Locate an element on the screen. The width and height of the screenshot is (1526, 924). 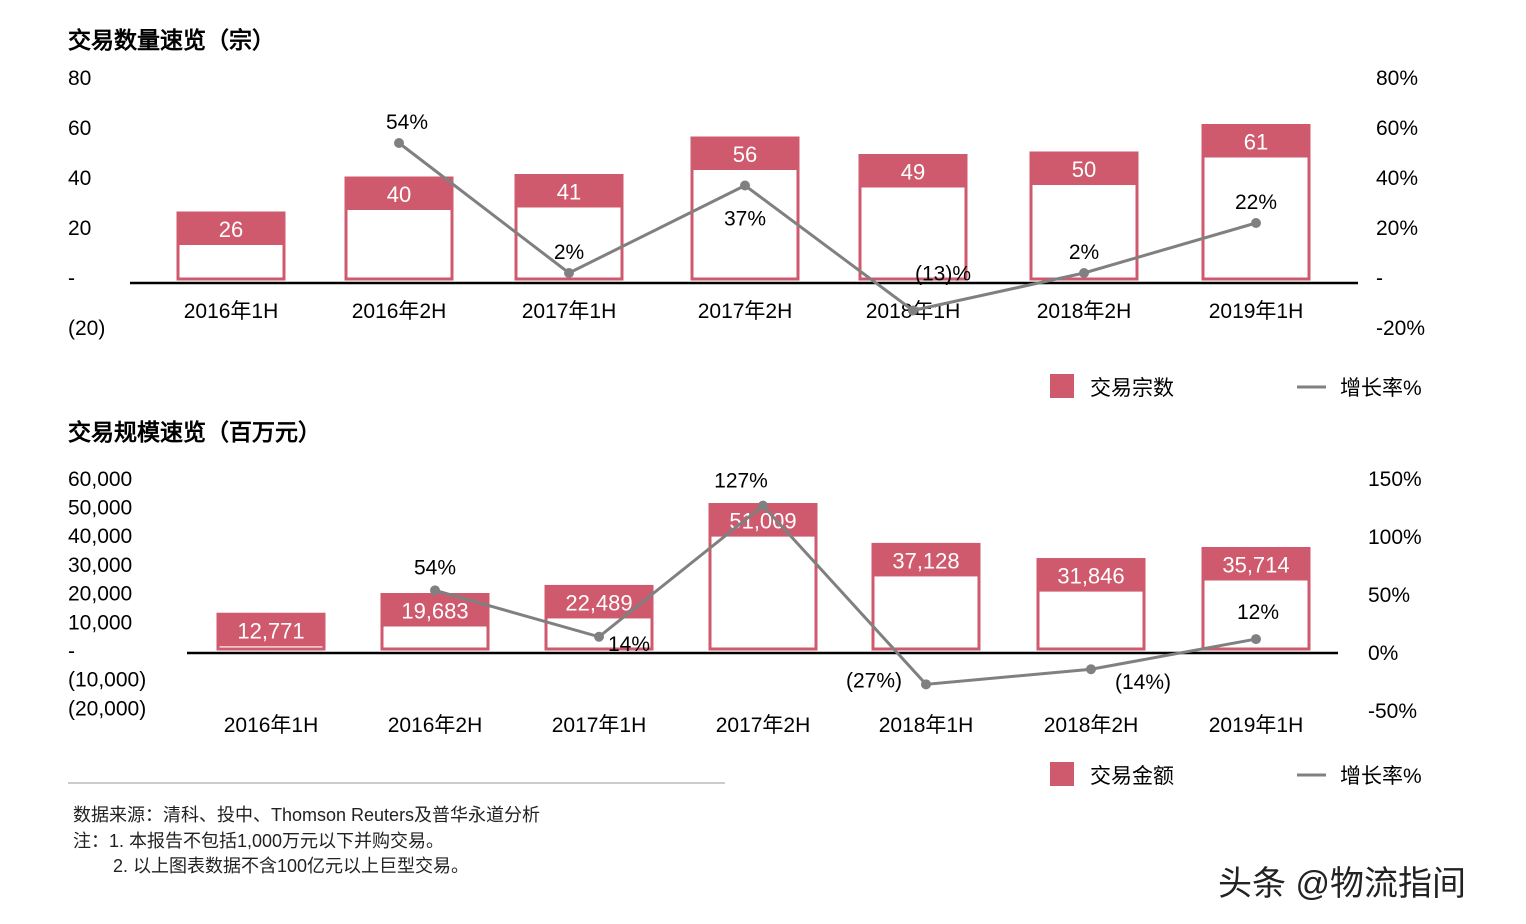
bar-value-label: 61 is located at coordinates (1256, 142).